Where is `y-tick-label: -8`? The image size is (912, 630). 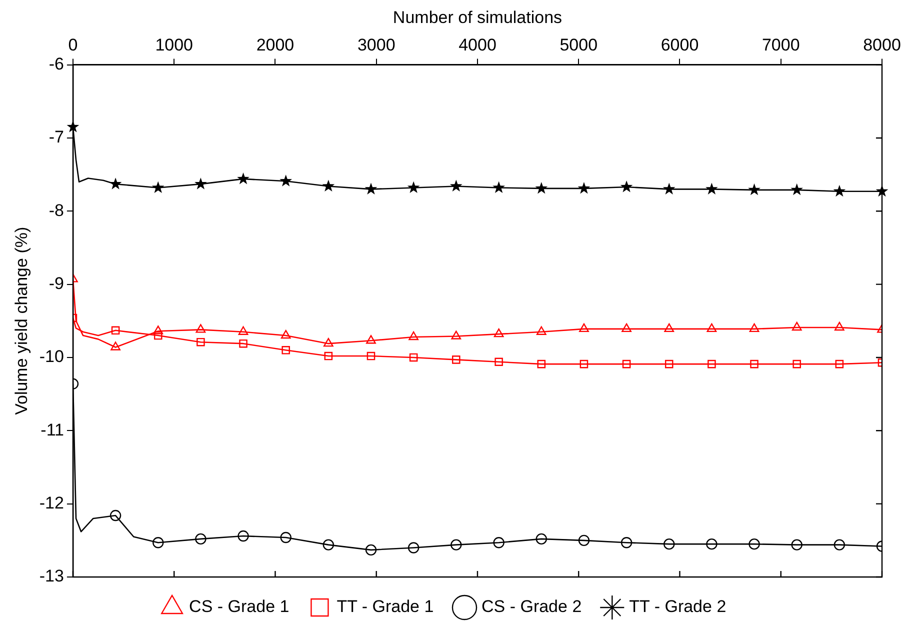 y-tick-label: -8 is located at coordinates (56, 210).